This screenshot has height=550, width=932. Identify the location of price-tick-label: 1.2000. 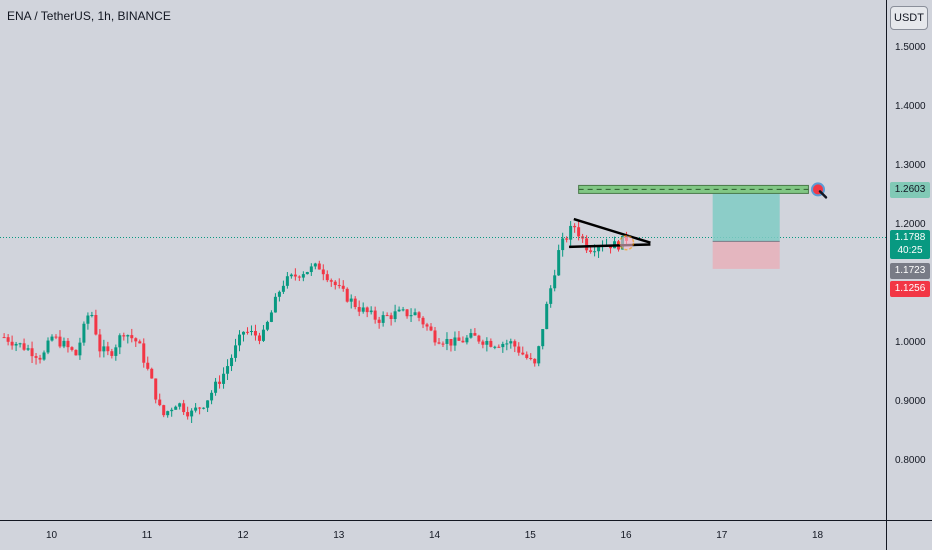
(910, 224).